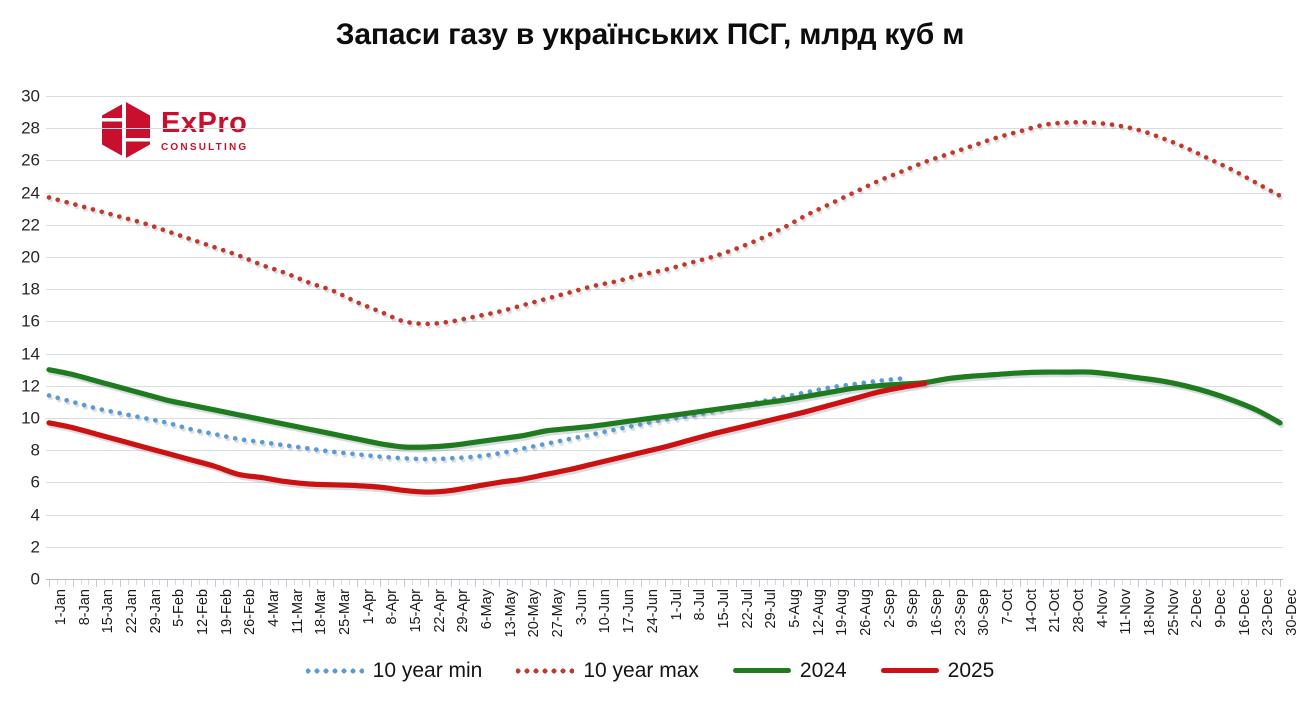 This screenshot has width=1300, height=708. What do you see at coordinates (108, 611) in the screenshot?
I see `x-axis-tick-label: 15-Jan` at bounding box center [108, 611].